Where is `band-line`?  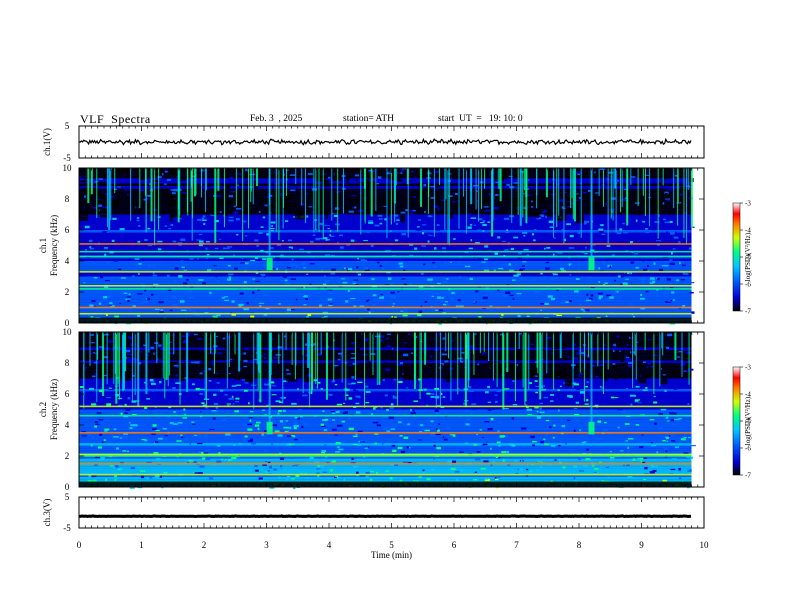
band-line is located at coordinates (385, 272).